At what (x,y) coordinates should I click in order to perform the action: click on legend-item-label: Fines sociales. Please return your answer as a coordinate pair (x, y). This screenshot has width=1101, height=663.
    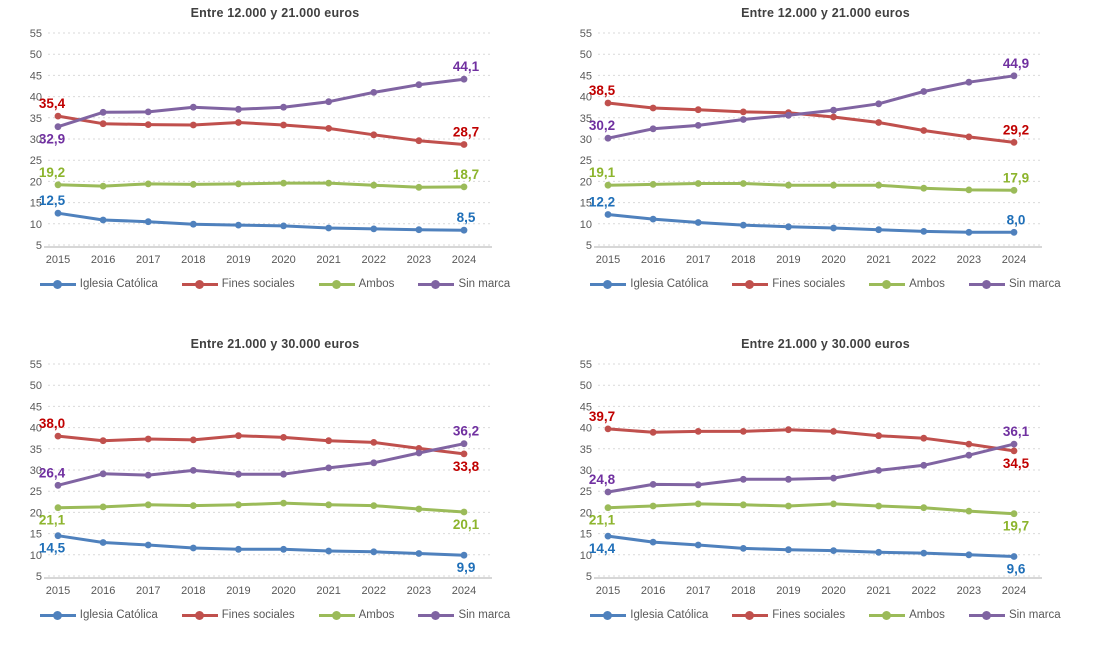
    Looking at the image, I should click on (258, 284).